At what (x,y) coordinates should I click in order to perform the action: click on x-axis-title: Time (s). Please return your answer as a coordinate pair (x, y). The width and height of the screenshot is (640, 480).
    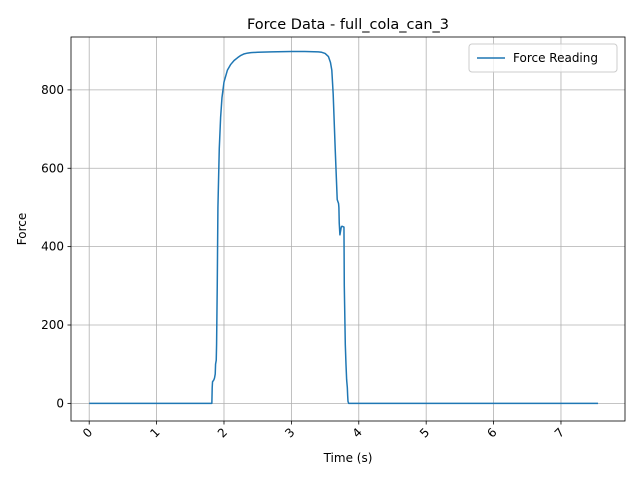
    Looking at the image, I should click on (348, 458).